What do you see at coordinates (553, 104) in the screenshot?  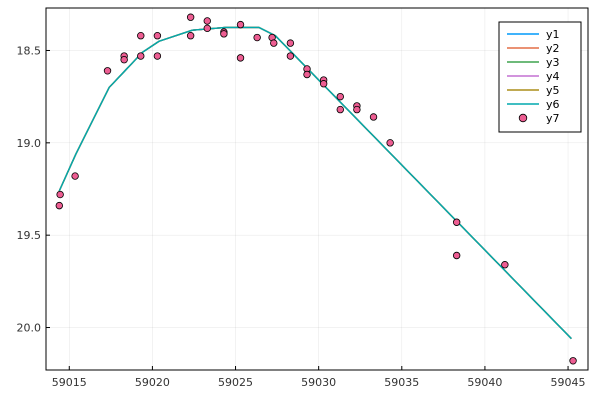 I see `legend-label-y6: y6` at bounding box center [553, 104].